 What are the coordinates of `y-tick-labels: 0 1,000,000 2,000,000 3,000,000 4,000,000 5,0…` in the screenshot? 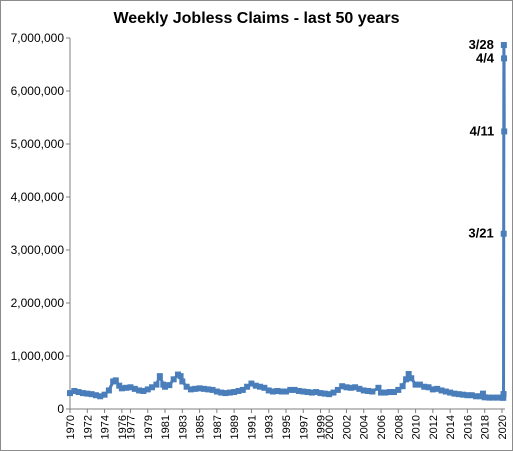 It's located at (40, 223).